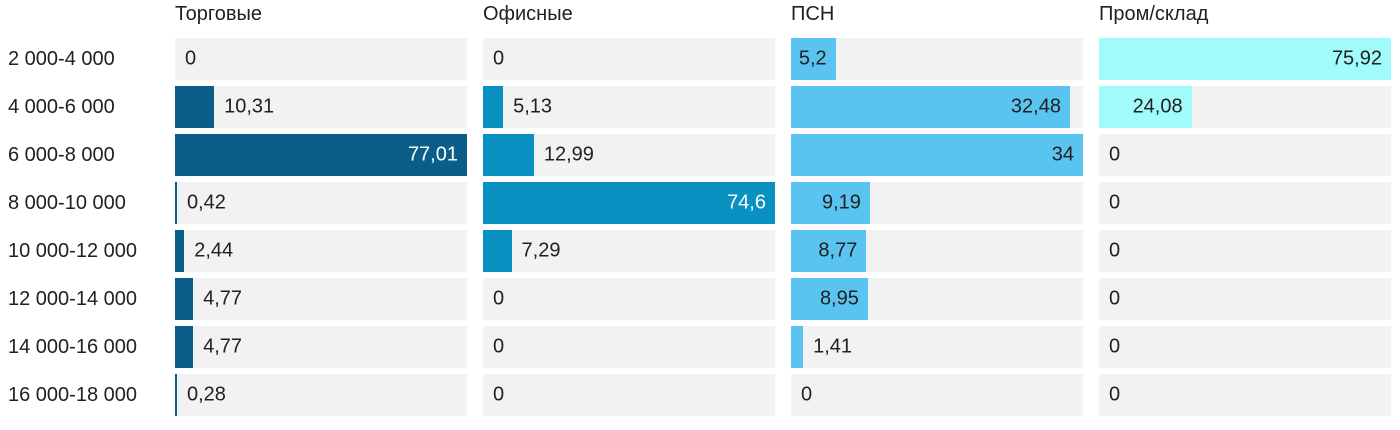 The image size is (1400, 430). I want to click on row-label: 6 000-8 000, so click(61, 154).